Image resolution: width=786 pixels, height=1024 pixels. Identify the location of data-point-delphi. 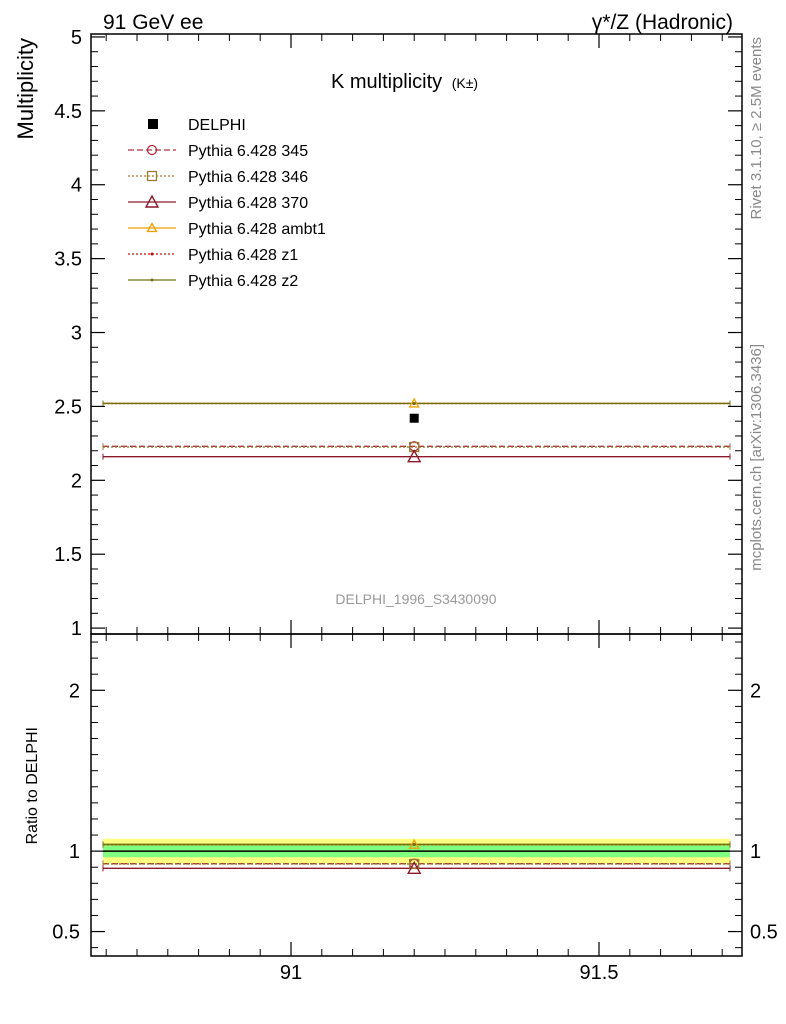
(414, 418).